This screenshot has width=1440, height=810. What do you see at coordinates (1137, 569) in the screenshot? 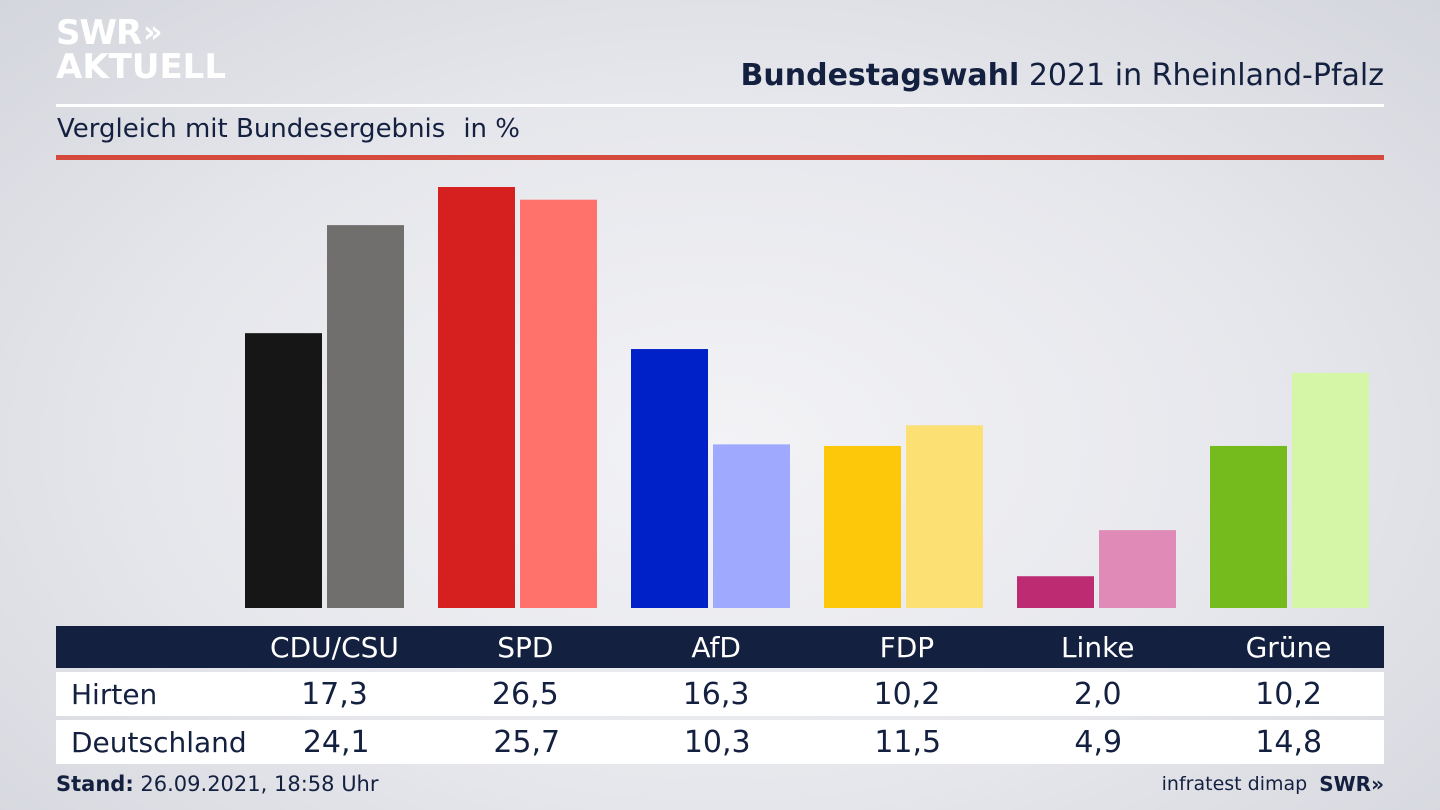
I see `bar-linke-deutschland` at bounding box center [1137, 569].